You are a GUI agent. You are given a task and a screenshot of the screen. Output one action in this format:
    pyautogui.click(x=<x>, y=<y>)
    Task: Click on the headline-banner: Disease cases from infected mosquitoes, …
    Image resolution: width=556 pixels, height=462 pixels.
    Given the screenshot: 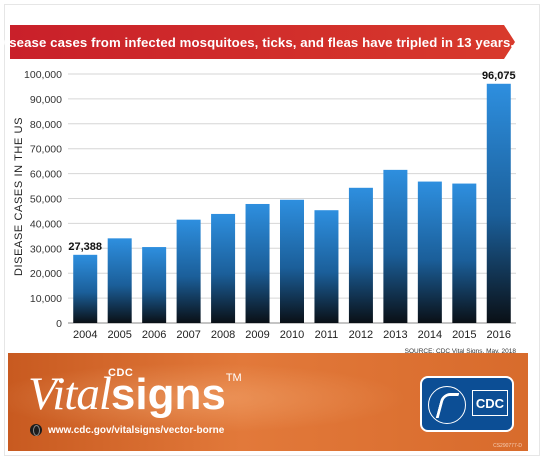 What is the action you would take?
    pyautogui.click(x=257, y=42)
    